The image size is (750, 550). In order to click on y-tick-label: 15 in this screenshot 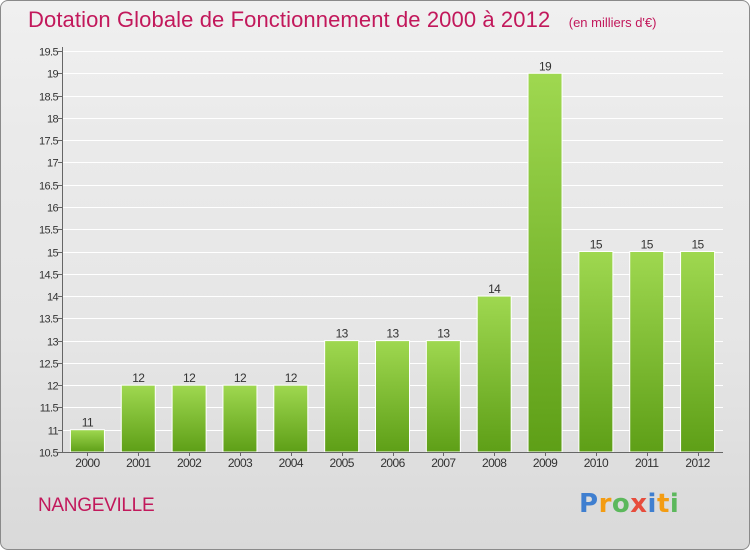, I will do `click(53, 254)`.